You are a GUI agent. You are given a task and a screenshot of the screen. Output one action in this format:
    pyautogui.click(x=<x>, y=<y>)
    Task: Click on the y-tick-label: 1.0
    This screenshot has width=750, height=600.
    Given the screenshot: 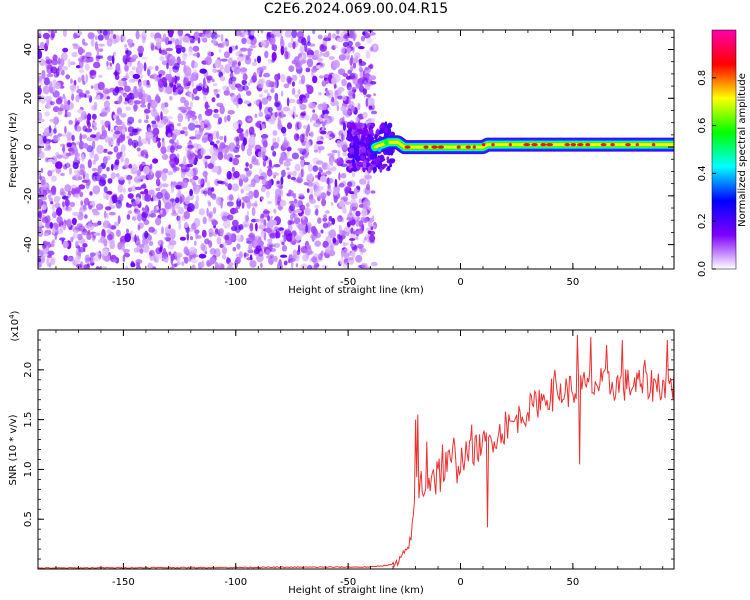 What is the action you would take?
    pyautogui.click(x=28, y=469)
    